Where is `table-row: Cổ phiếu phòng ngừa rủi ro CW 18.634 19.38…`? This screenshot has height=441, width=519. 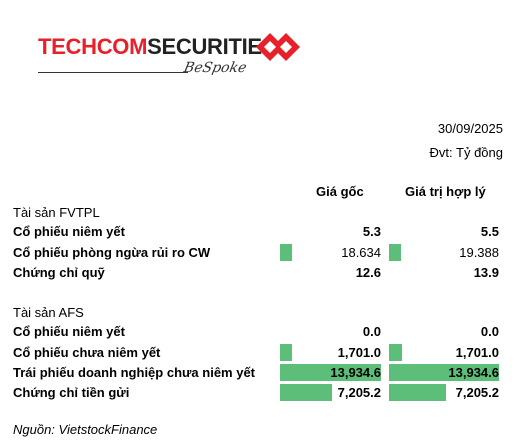 table-row: Cổ phiếu phòng ngừa rủi ro CW 18.634 19.38… is located at coordinates (259, 253).